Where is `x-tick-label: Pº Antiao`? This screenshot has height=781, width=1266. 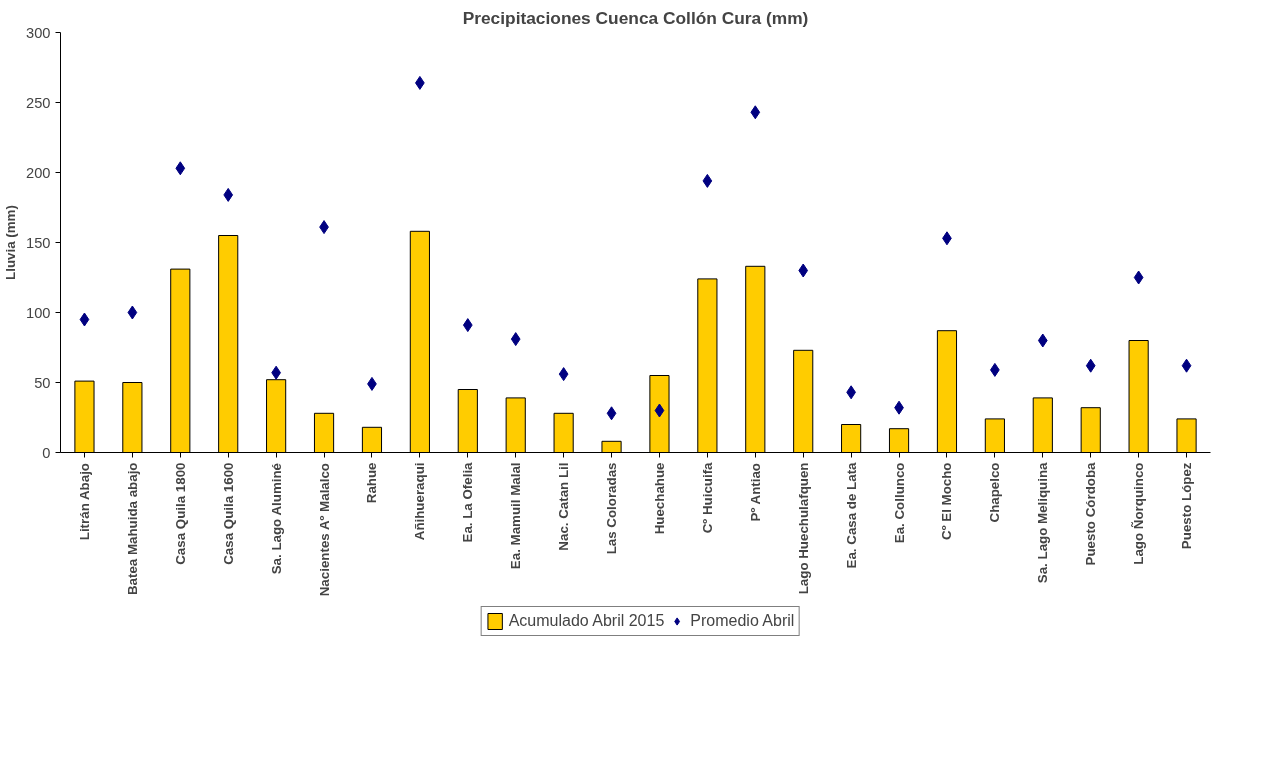 x-tick-label: Pº Antiao is located at coordinates (755, 492).